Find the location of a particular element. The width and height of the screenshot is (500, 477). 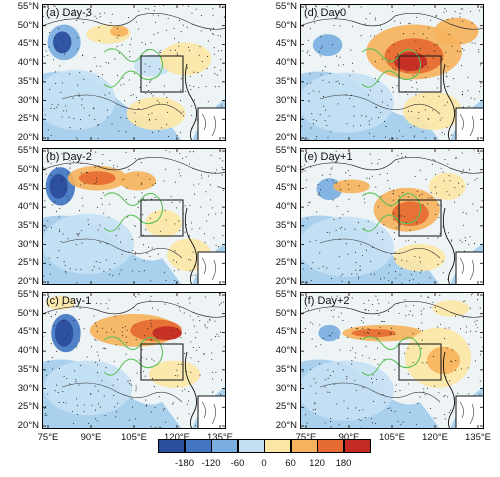

map-panel-f: (f) Day+2 is located at coordinates (392, 360).